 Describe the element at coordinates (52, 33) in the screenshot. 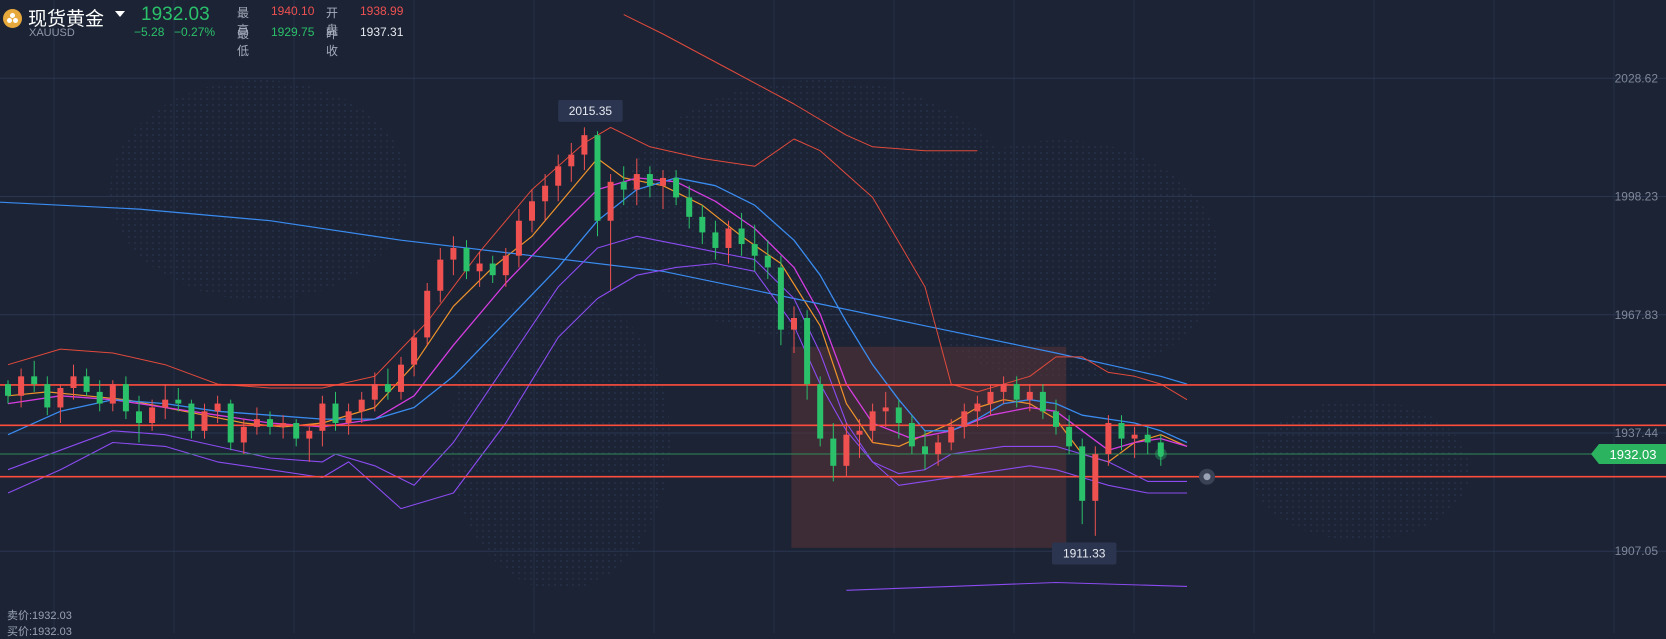

I see `instrument-symbol: XAUUSD` at that location.